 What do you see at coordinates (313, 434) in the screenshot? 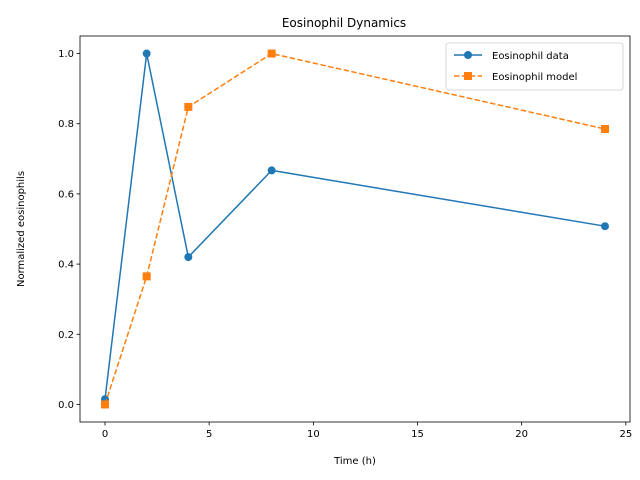
I see `x-tick-label: 10` at bounding box center [313, 434].